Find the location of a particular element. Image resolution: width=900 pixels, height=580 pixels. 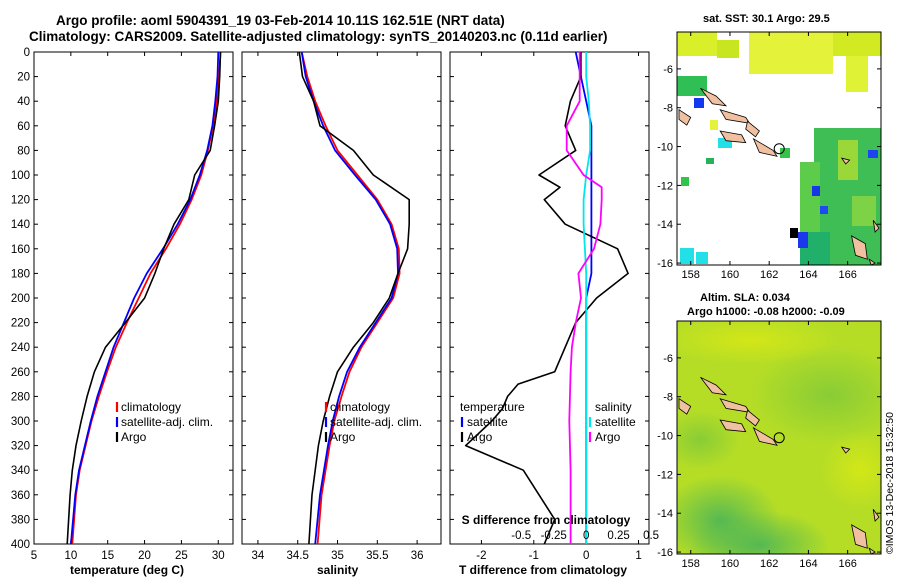

y-tick-label: 100 is located at coordinates (20, 176).